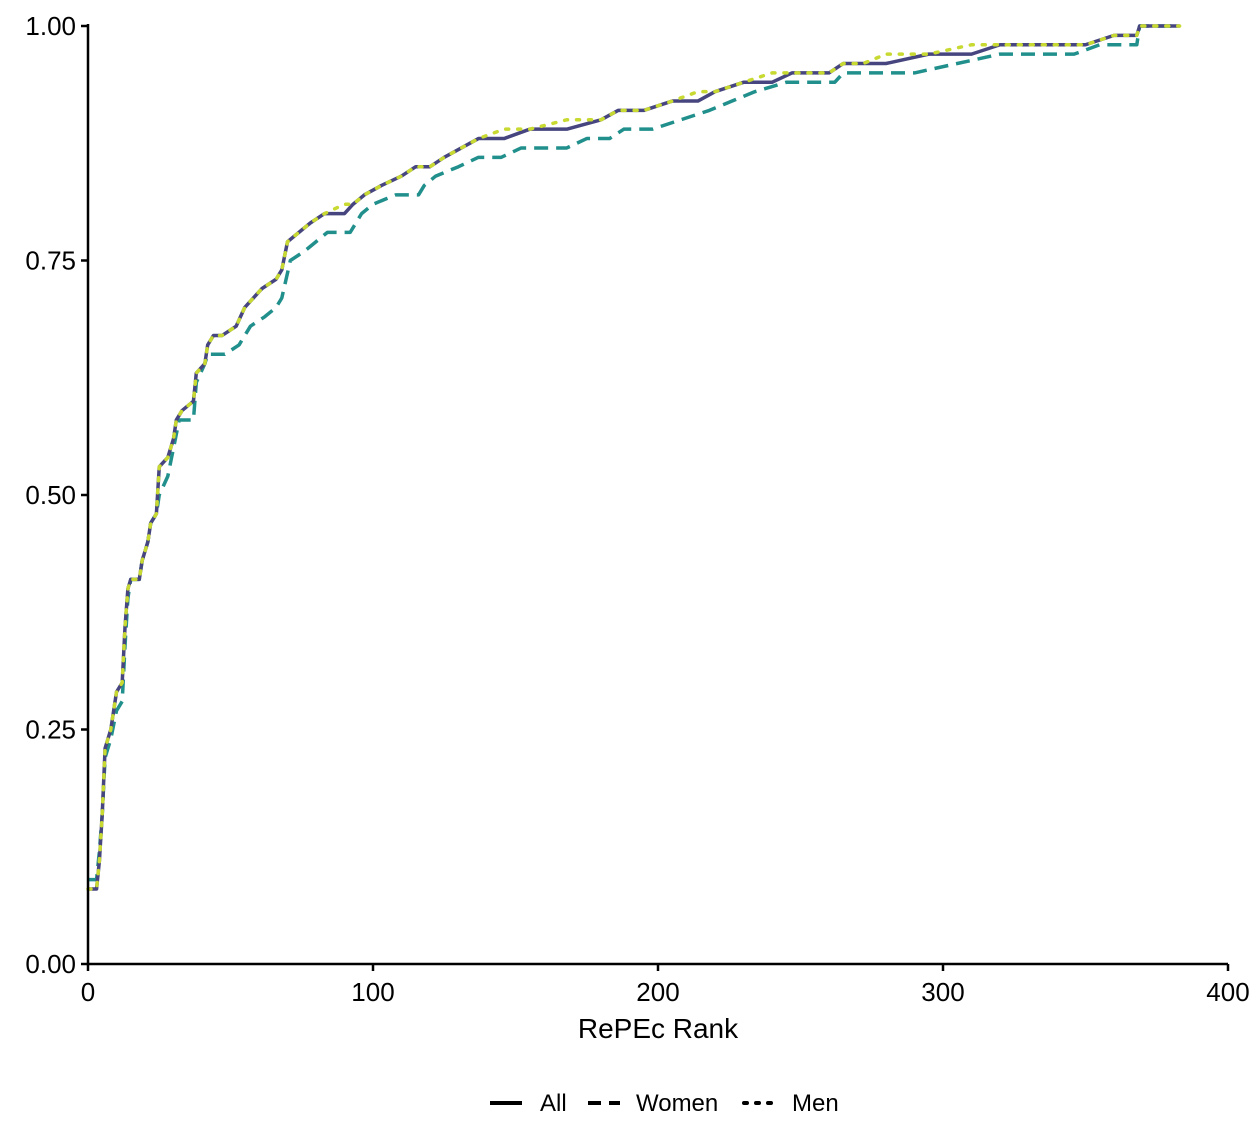 Image resolution: width=1251 pixels, height=1122 pixels. What do you see at coordinates (372, 992) in the screenshot?
I see `x-tick-label: 100` at bounding box center [372, 992].